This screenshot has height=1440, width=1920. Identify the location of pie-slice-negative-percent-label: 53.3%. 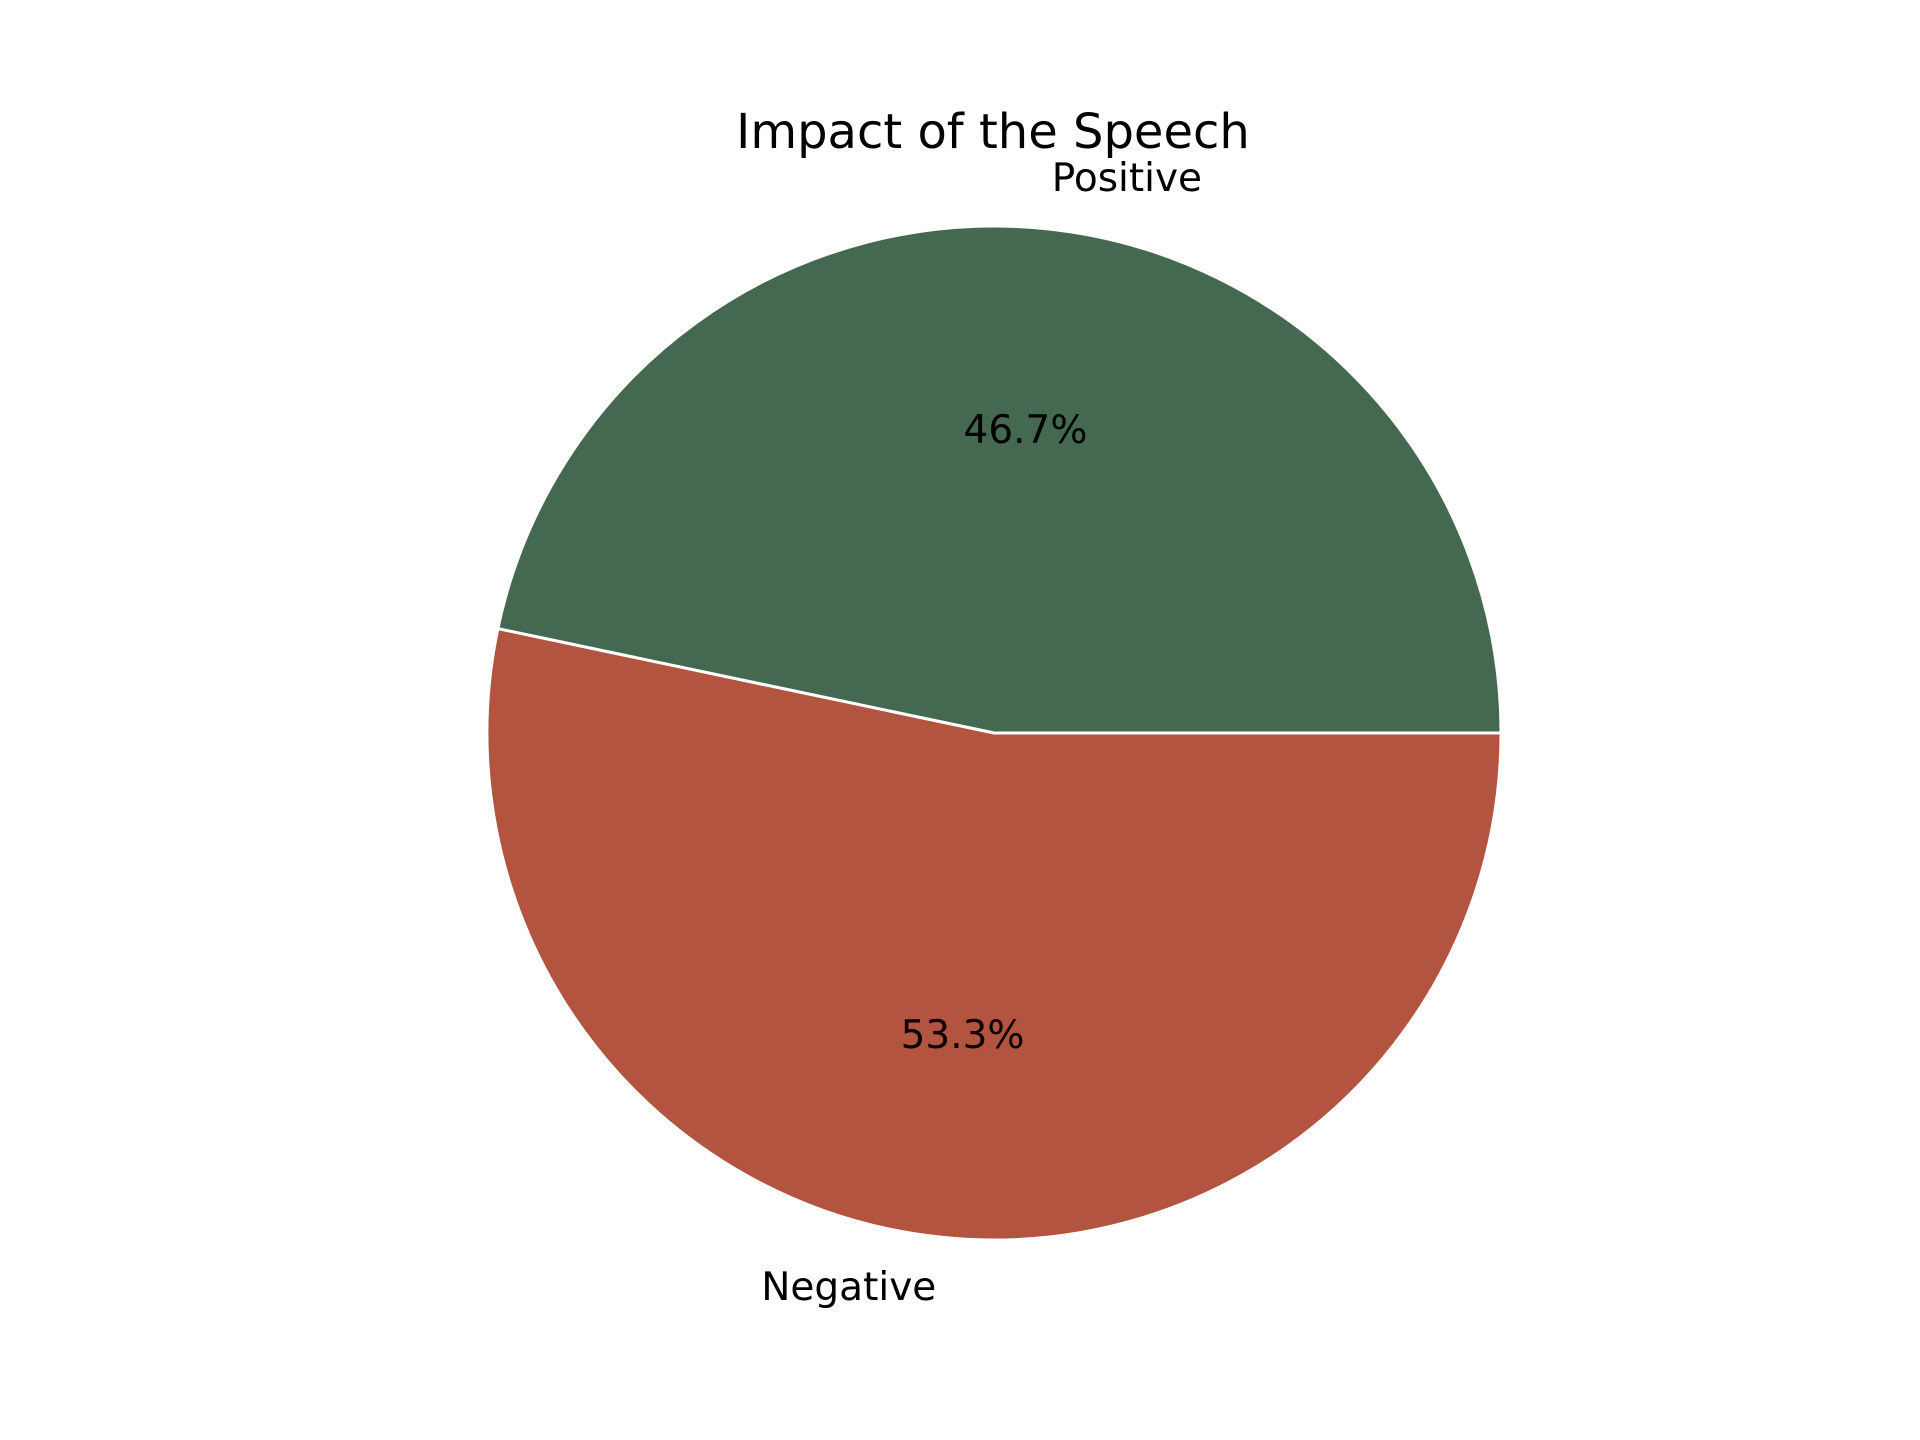
(963, 1035).